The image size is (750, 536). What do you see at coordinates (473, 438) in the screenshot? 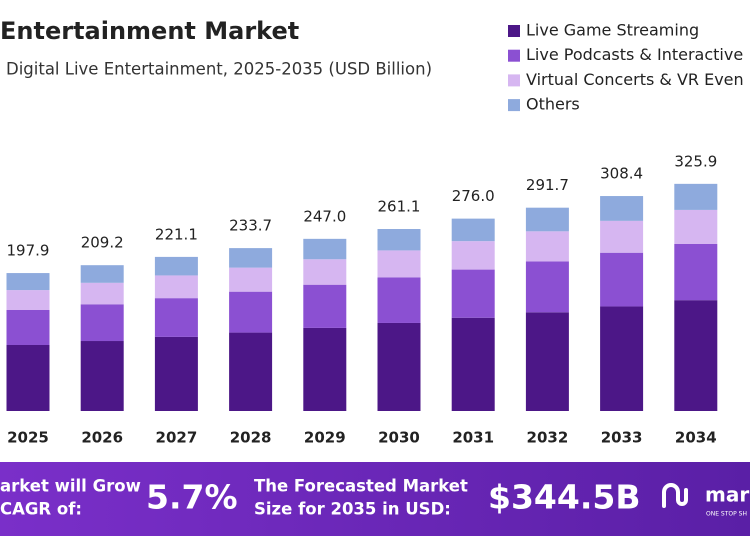
I see `x-tick-label: 2031` at bounding box center [473, 438].